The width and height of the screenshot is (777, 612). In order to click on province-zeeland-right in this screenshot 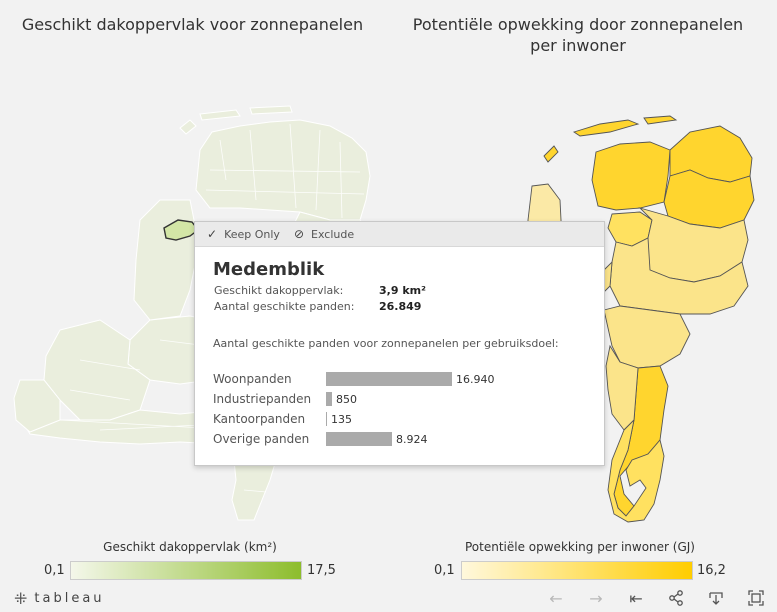, I will do `click(636, 470)`.